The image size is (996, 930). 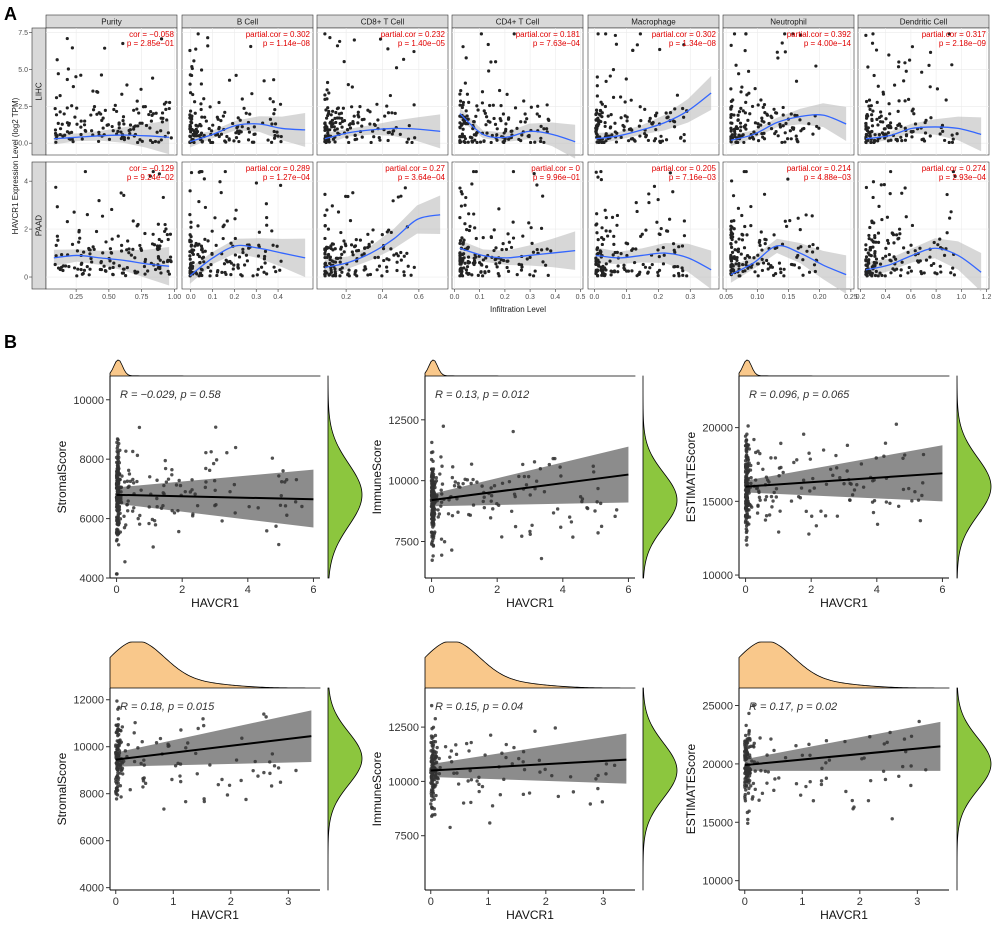 I want to click on p-value-label: p = 2.93e−04, so click(x=963, y=177).